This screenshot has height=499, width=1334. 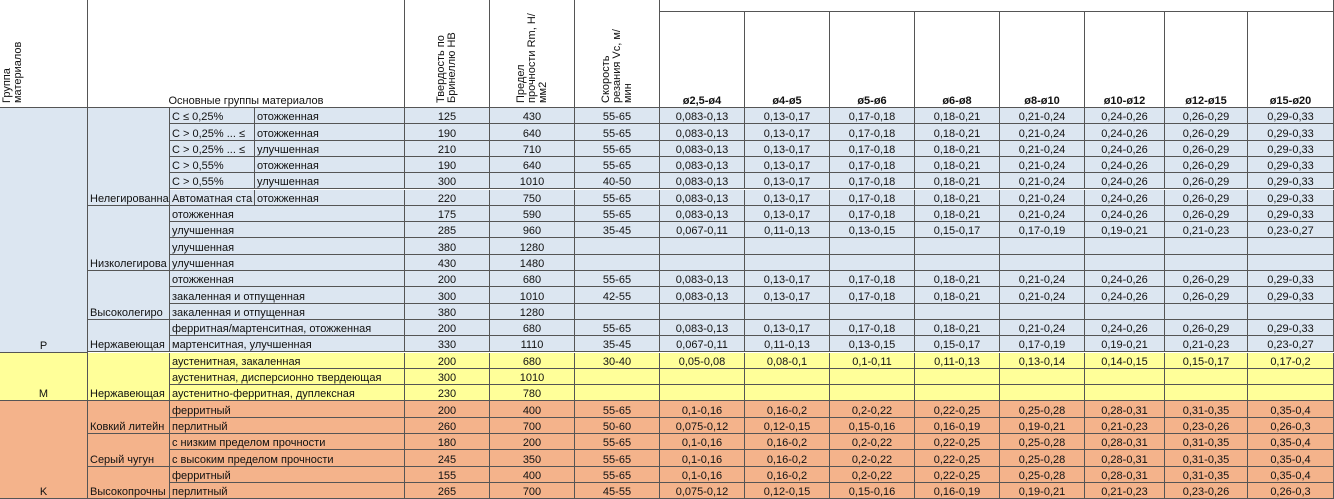 I want to click on feed: 0,22-0,25, so click(x=957, y=474).